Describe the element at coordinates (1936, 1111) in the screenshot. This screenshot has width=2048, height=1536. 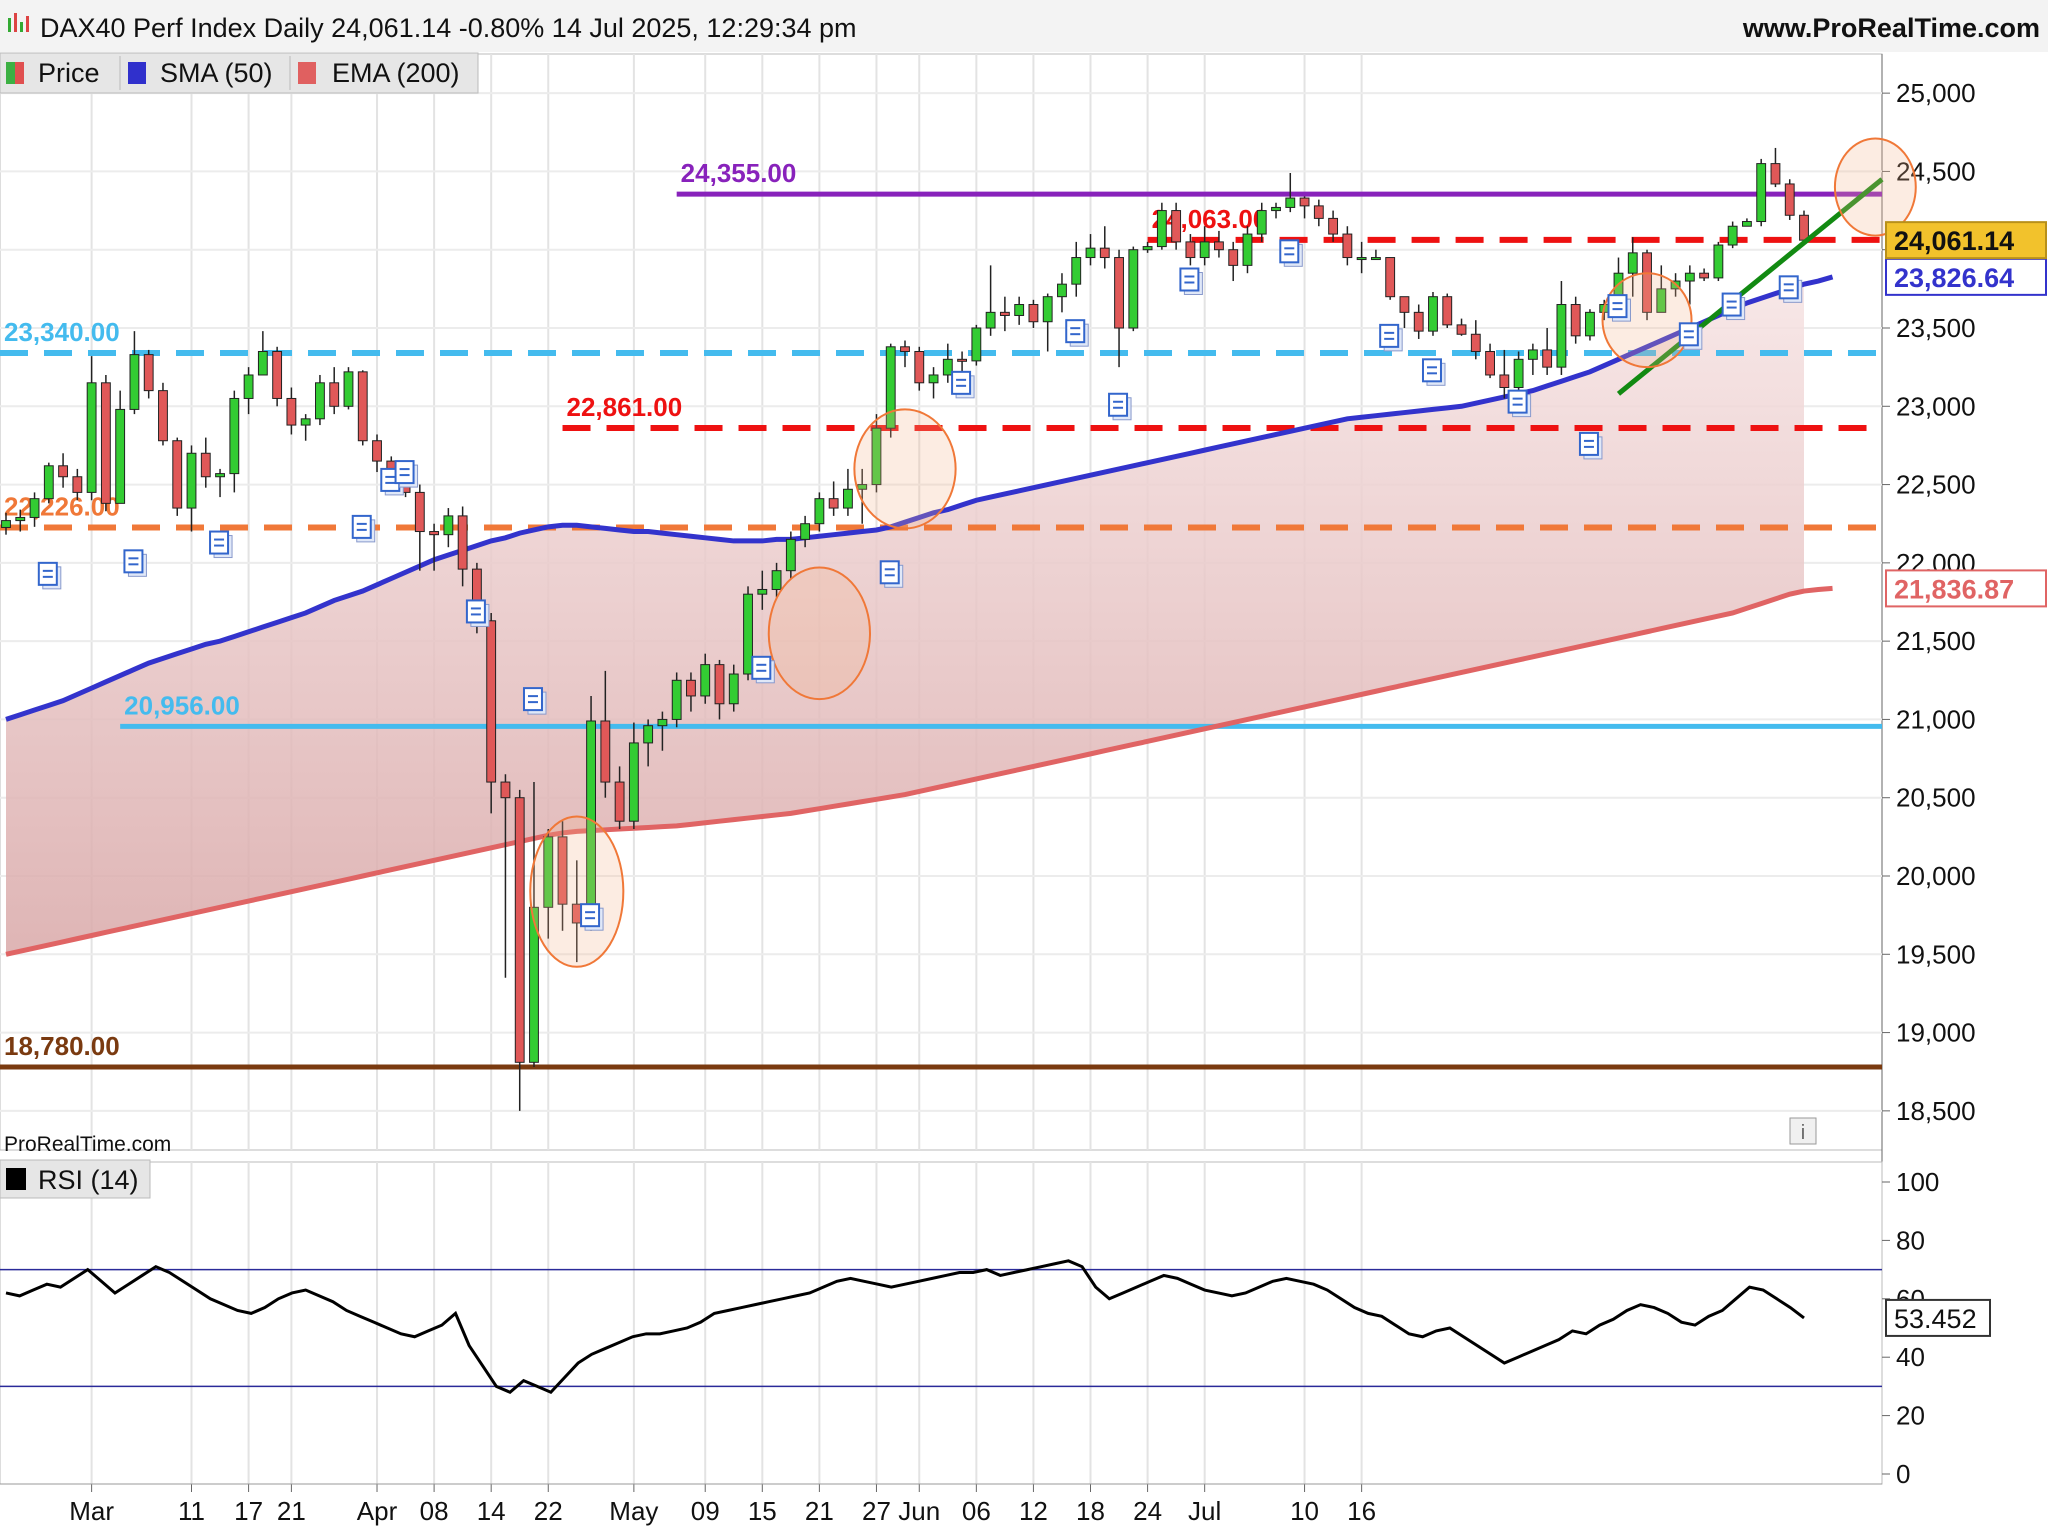
I see `y-tick-label: 18,500` at that location.